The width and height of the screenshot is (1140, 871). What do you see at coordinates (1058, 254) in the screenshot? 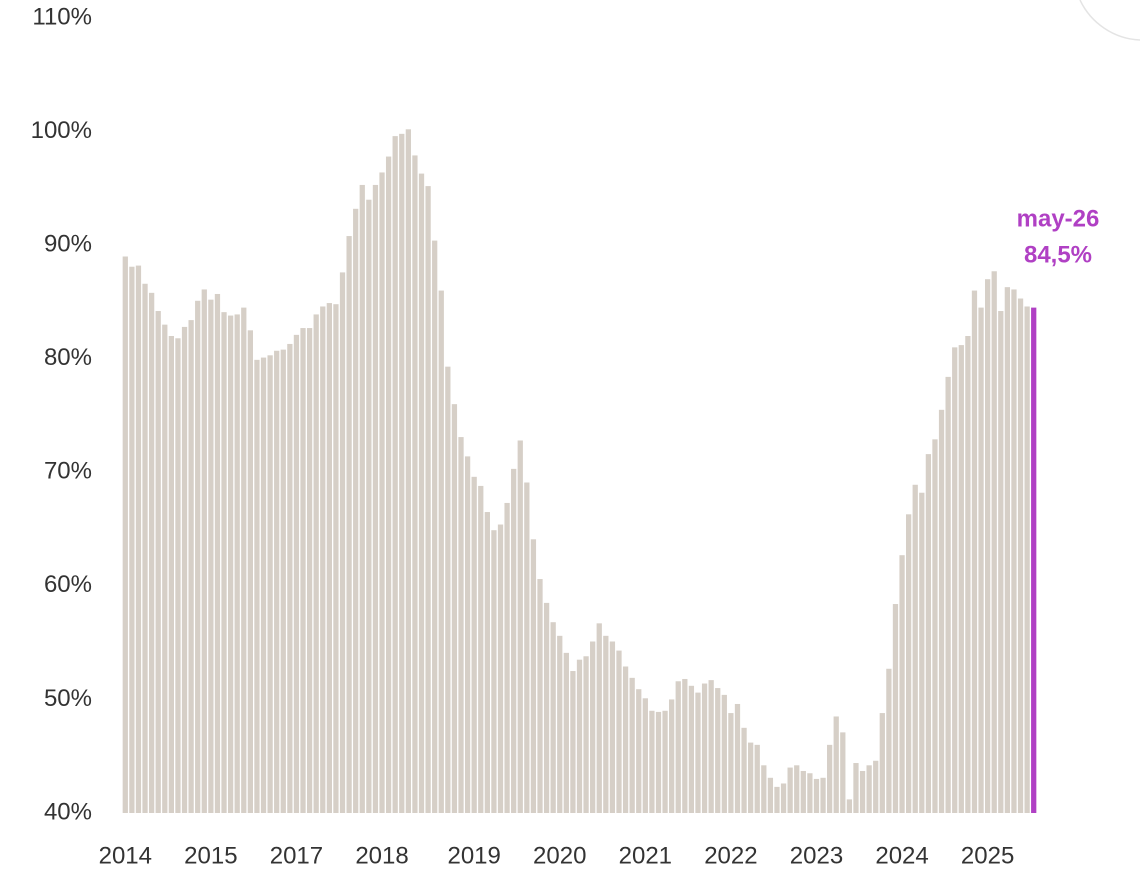
I see `annotation-value: 84,5%` at bounding box center [1058, 254].